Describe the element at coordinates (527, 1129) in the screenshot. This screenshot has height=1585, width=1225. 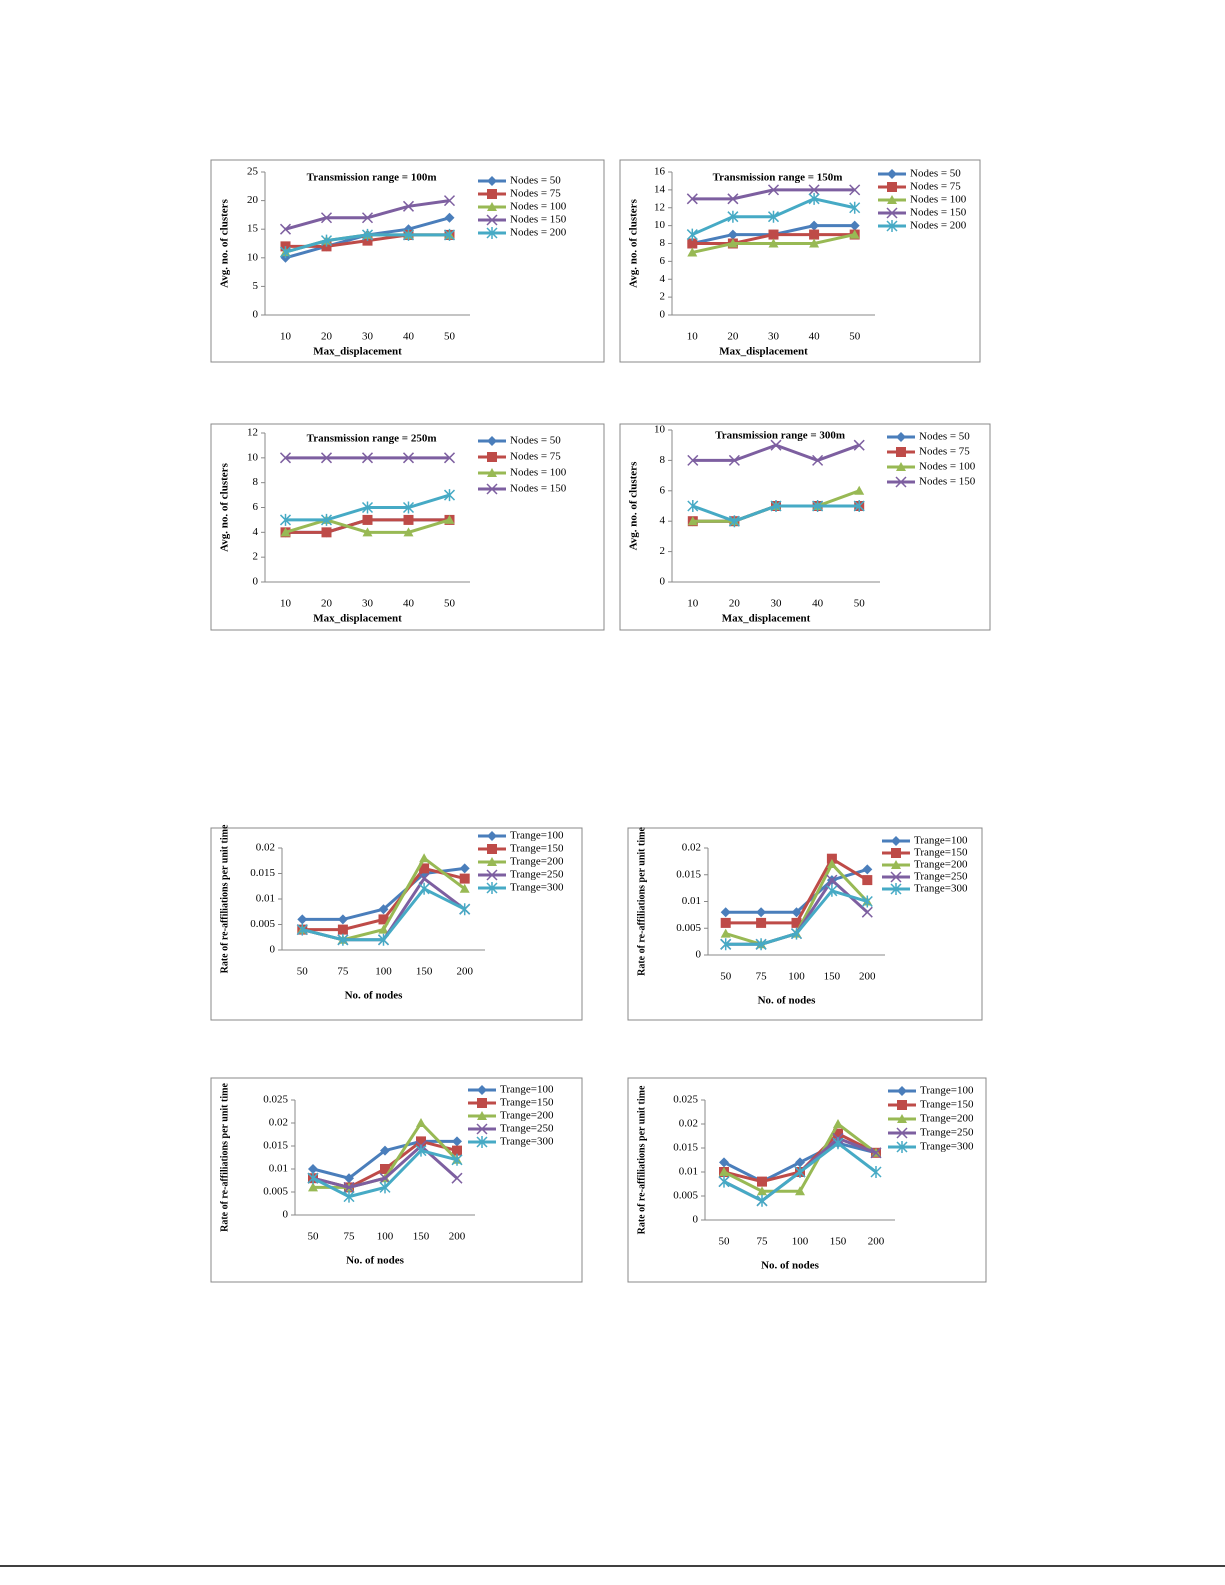
I see `legend-label: Trange=250` at that location.